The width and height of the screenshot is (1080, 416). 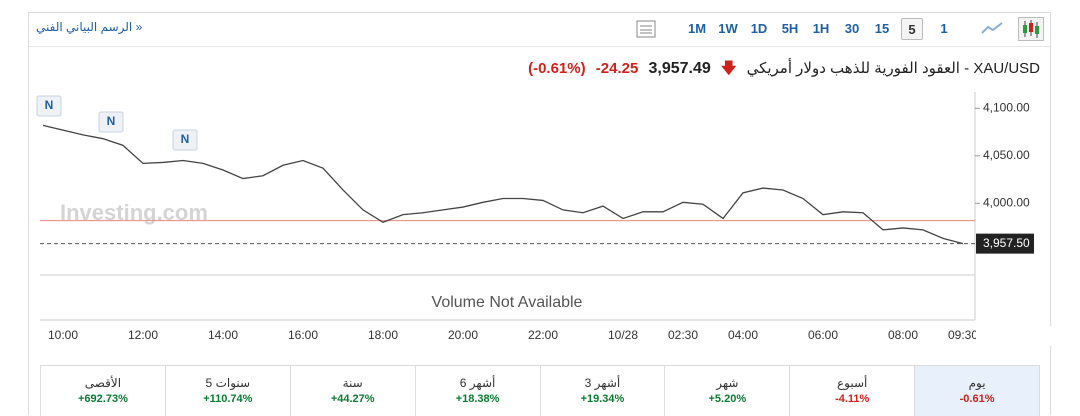 I want to click on period-label: 5 سنوات, so click(x=228, y=383).